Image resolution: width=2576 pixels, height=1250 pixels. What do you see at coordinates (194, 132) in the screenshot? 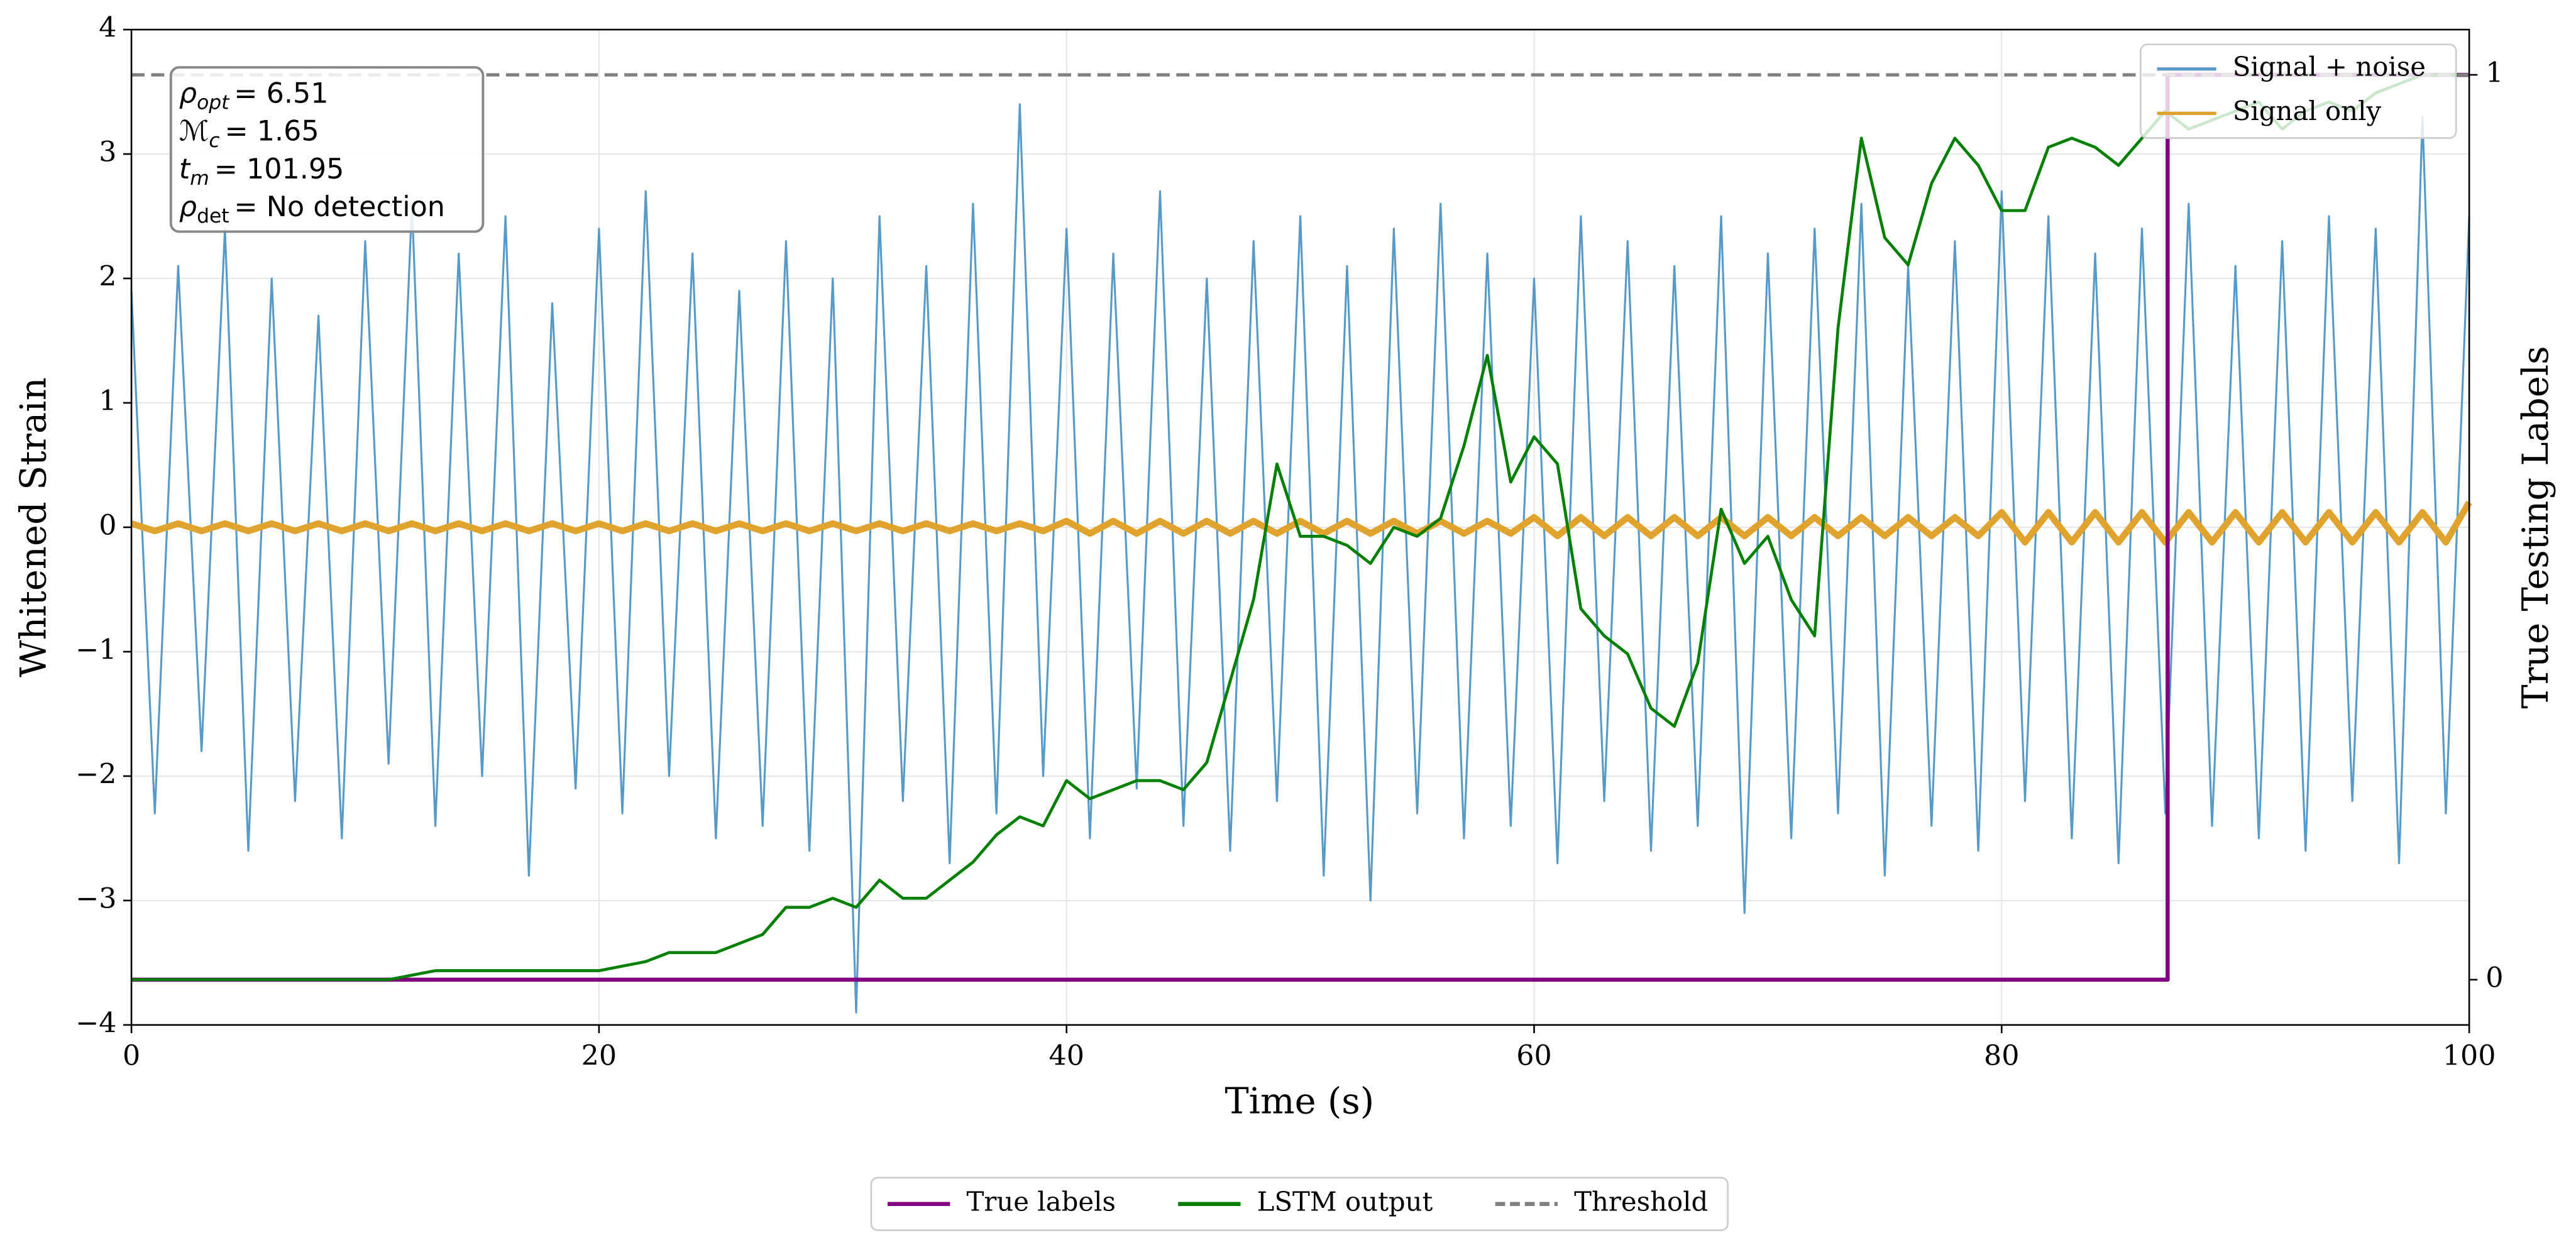
I see `annotation-symbol: ℳ` at bounding box center [194, 132].